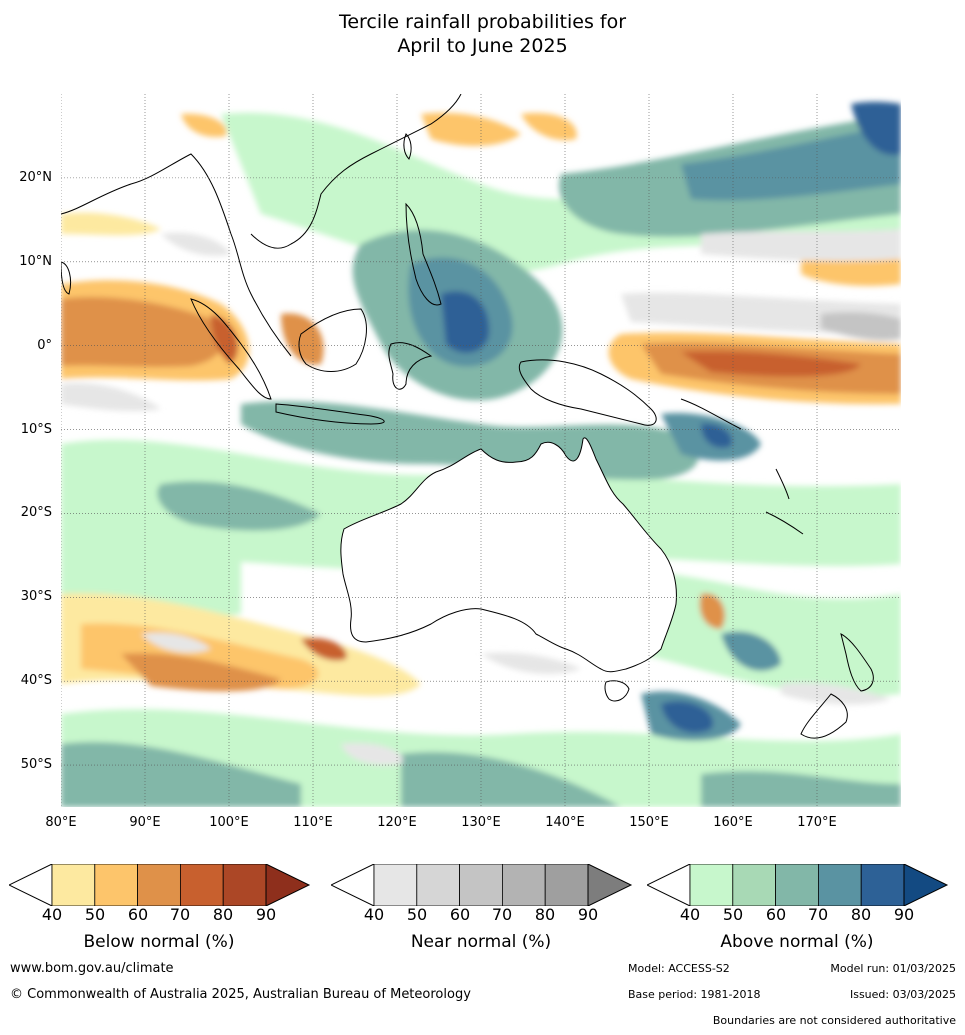  What do you see at coordinates (261, 225) in the screenshot?
I see `asia-coastline` at bounding box center [261, 225].